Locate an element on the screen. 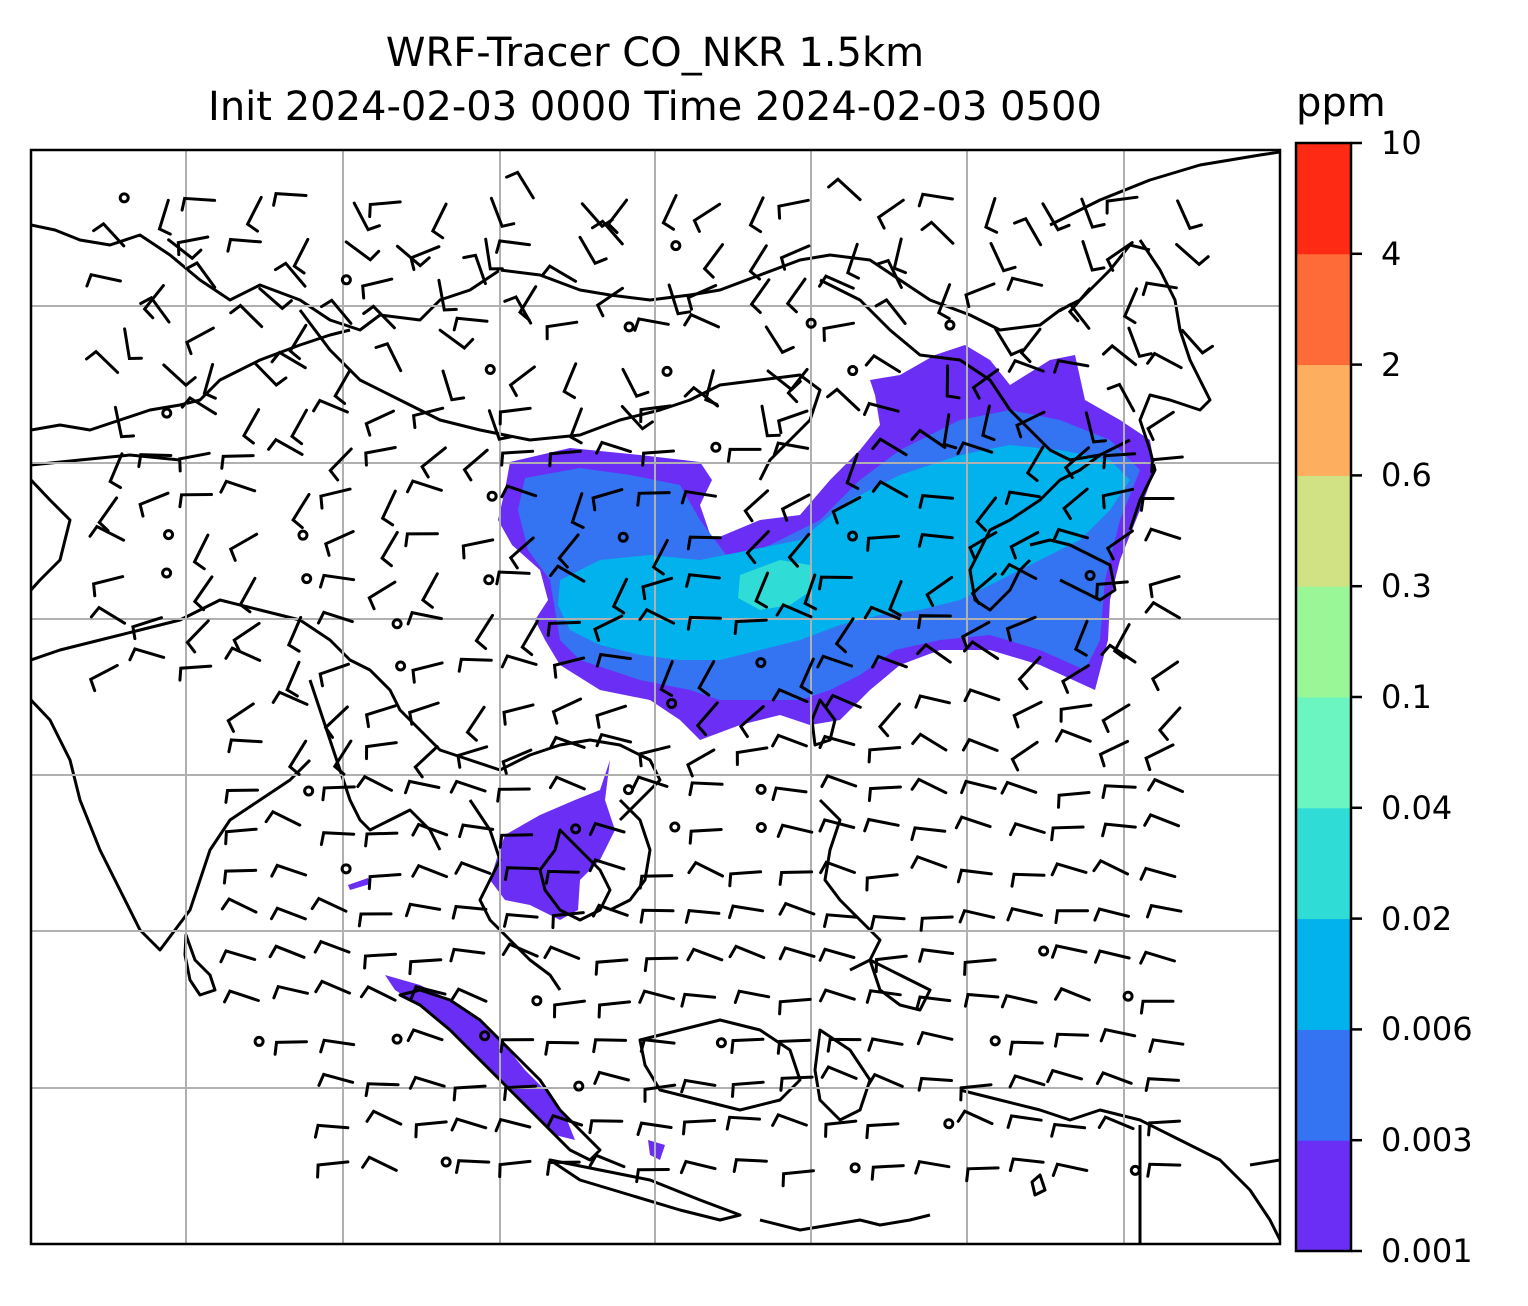  tracer-indochina is located at coordinates (552, 840).